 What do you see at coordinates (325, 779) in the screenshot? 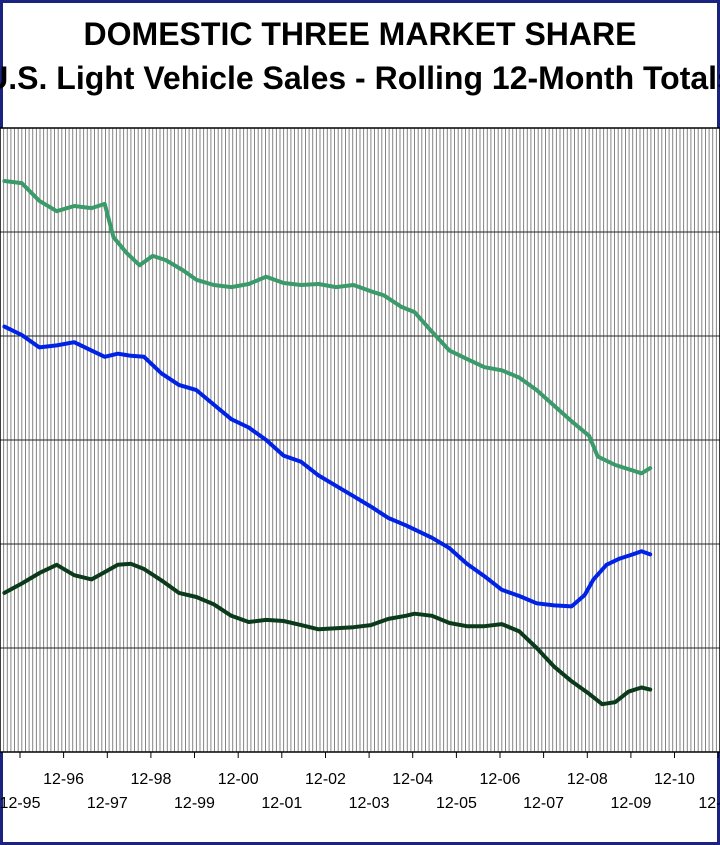
I see `x-tick-label-upper-3: 12-02` at bounding box center [325, 779].